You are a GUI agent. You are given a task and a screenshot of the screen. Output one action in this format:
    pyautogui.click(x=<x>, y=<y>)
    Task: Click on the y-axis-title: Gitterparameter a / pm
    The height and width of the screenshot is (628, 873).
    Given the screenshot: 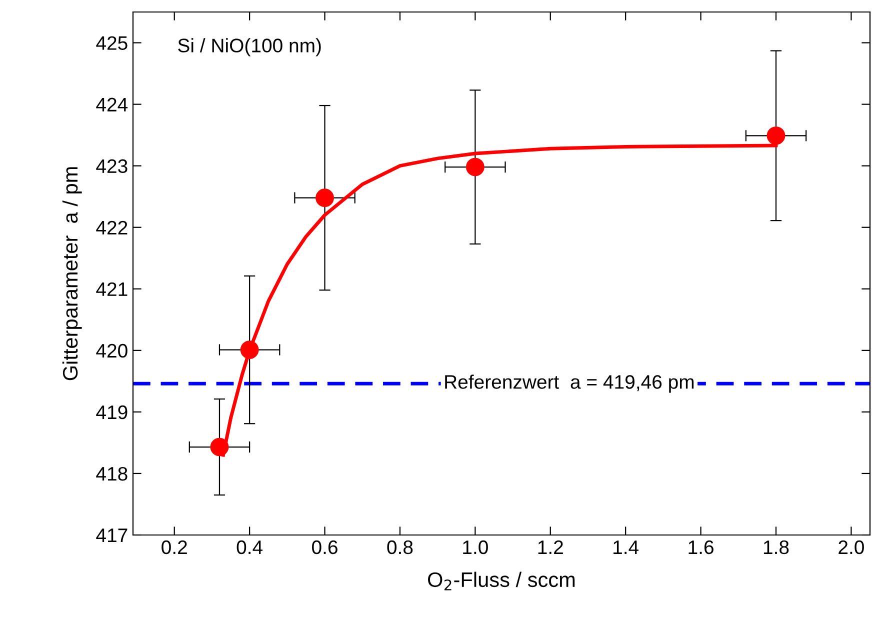 What is the action you would take?
    pyautogui.click(x=72, y=273)
    